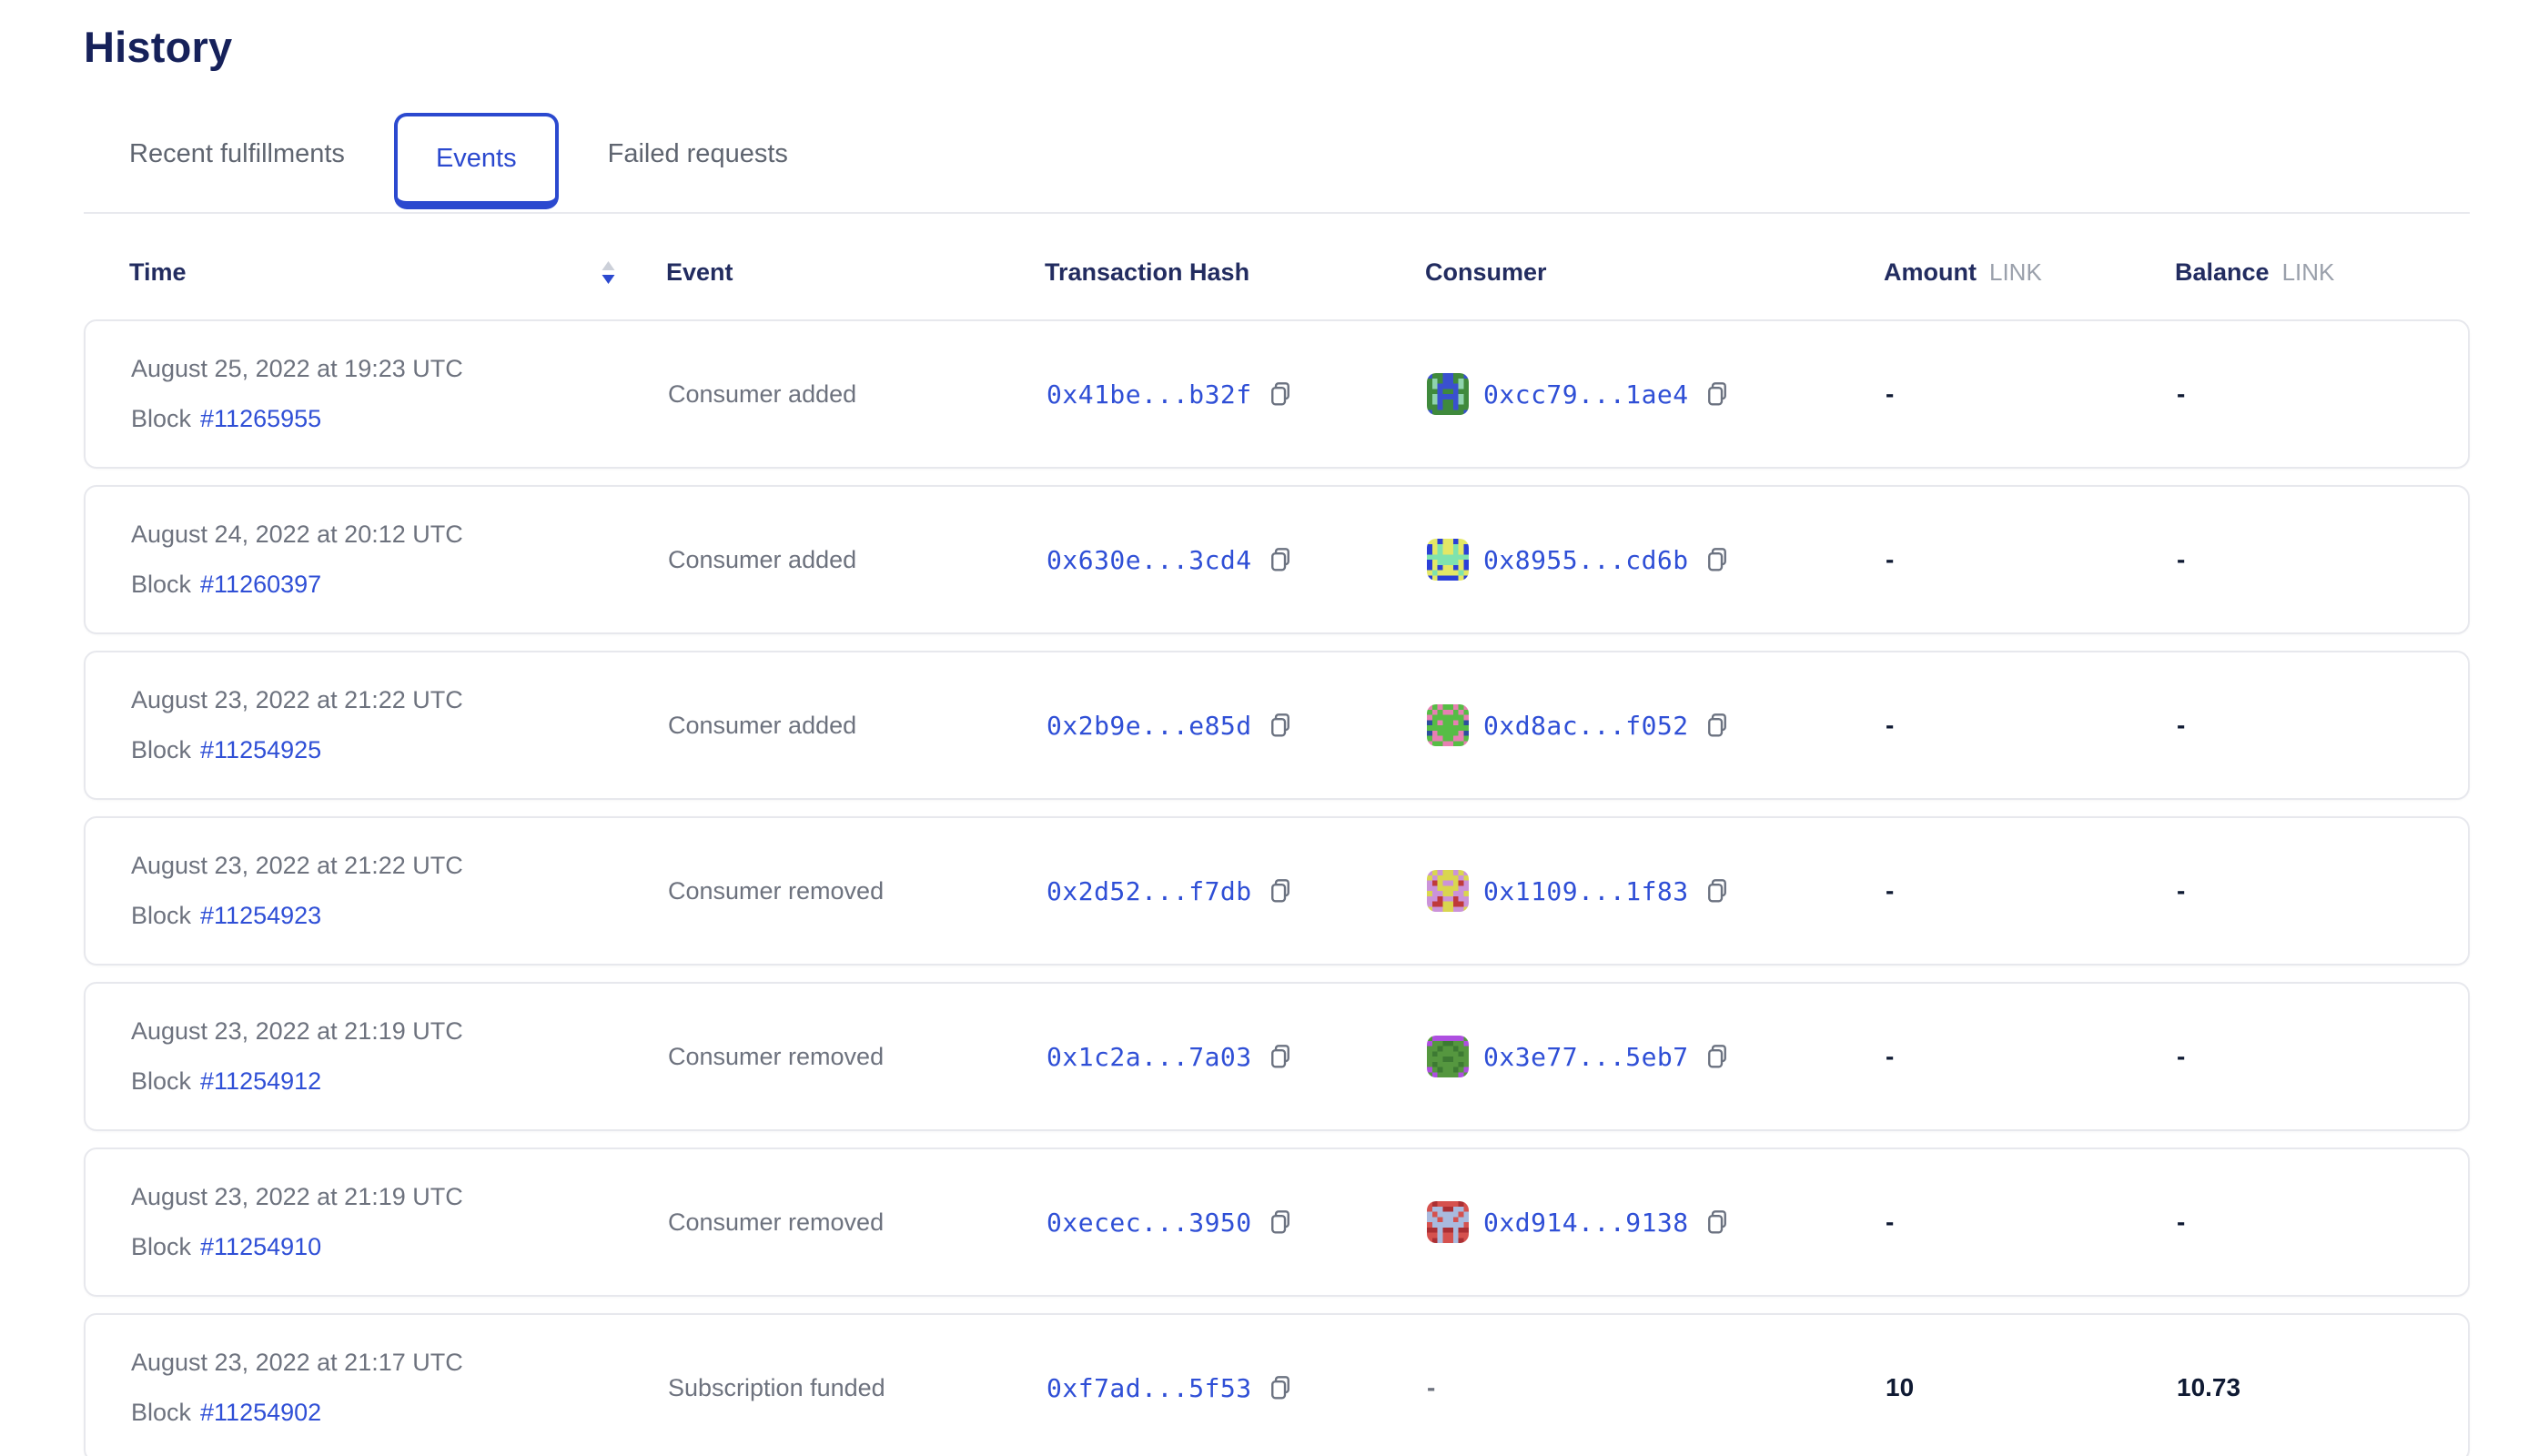  I want to click on consumer-address-link: 0x8955...cd6b, so click(1586, 559).